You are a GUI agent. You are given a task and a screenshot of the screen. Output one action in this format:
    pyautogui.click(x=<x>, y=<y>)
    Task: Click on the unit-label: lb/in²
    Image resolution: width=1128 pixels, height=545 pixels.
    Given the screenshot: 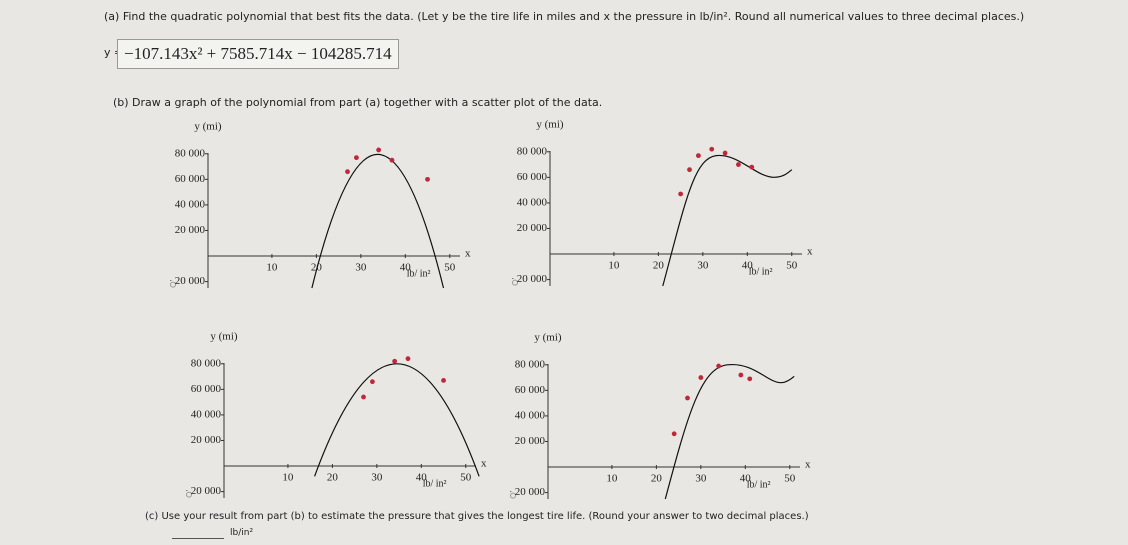 What is the action you would take?
    pyautogui.click(x=242, y=533)
    